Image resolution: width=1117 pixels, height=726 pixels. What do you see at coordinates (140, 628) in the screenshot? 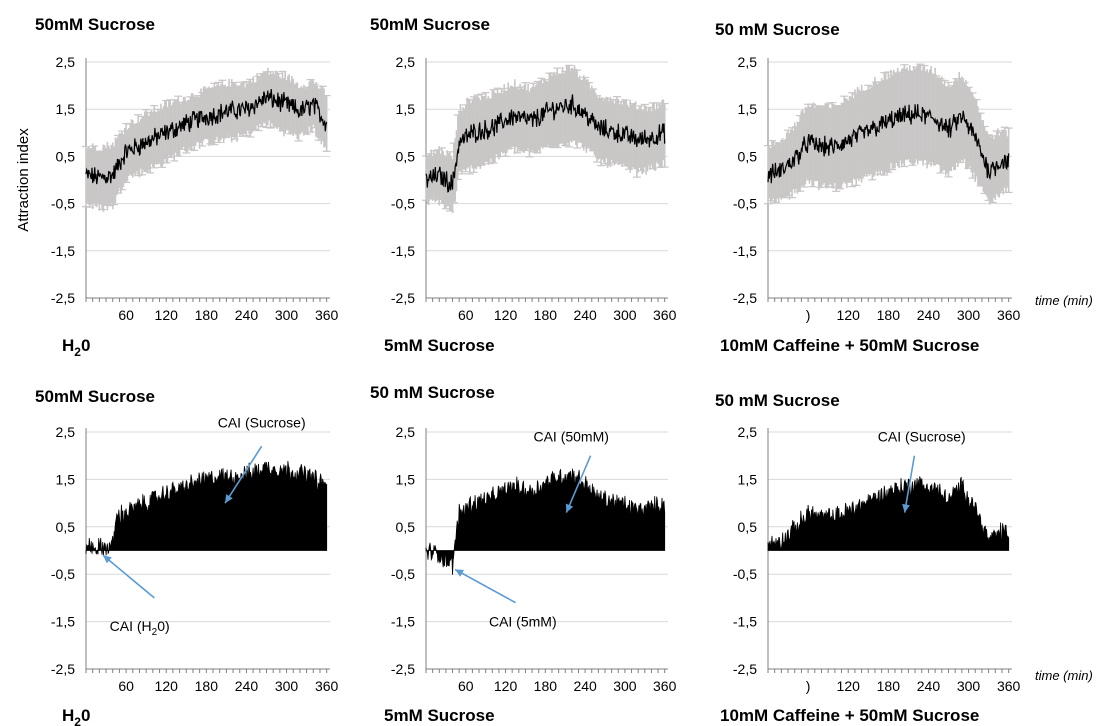
I see `annotation-label: CAI (H20)` at bounding box center [140, 628].